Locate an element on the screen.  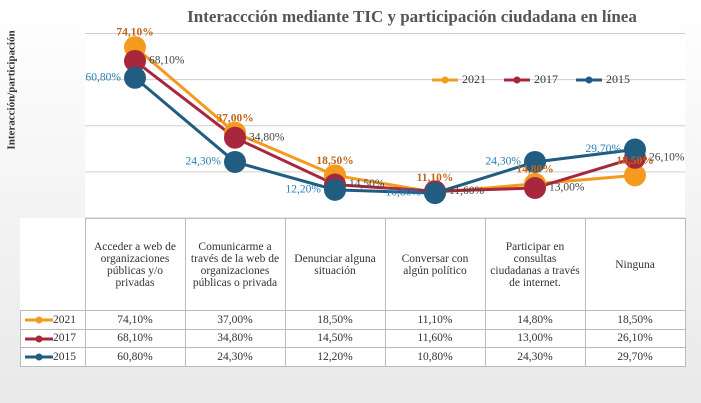
legend-label: 2015 is located at coordinates (618, 79).